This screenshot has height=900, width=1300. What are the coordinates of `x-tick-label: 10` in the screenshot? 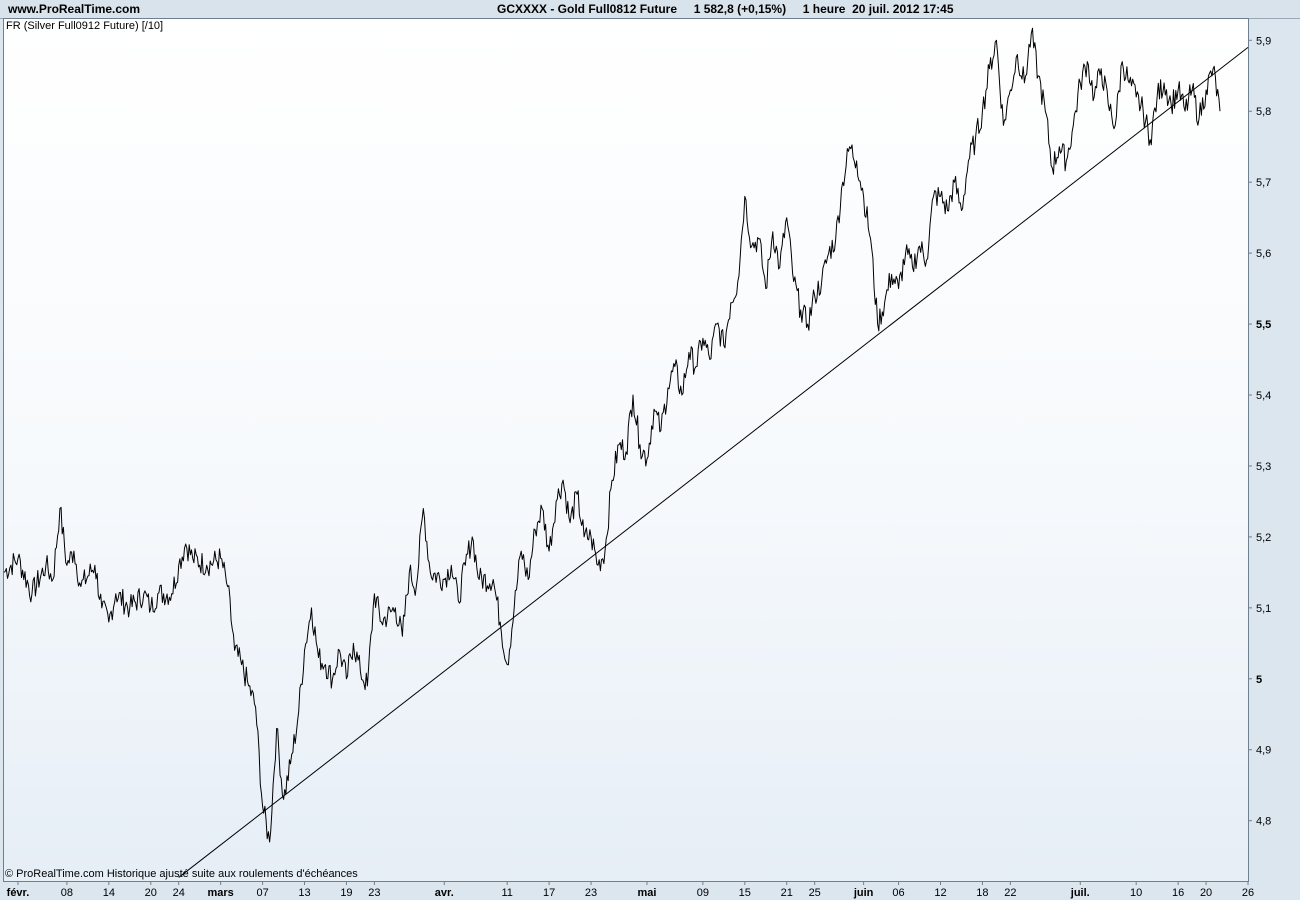 It's located at (1136, 893).